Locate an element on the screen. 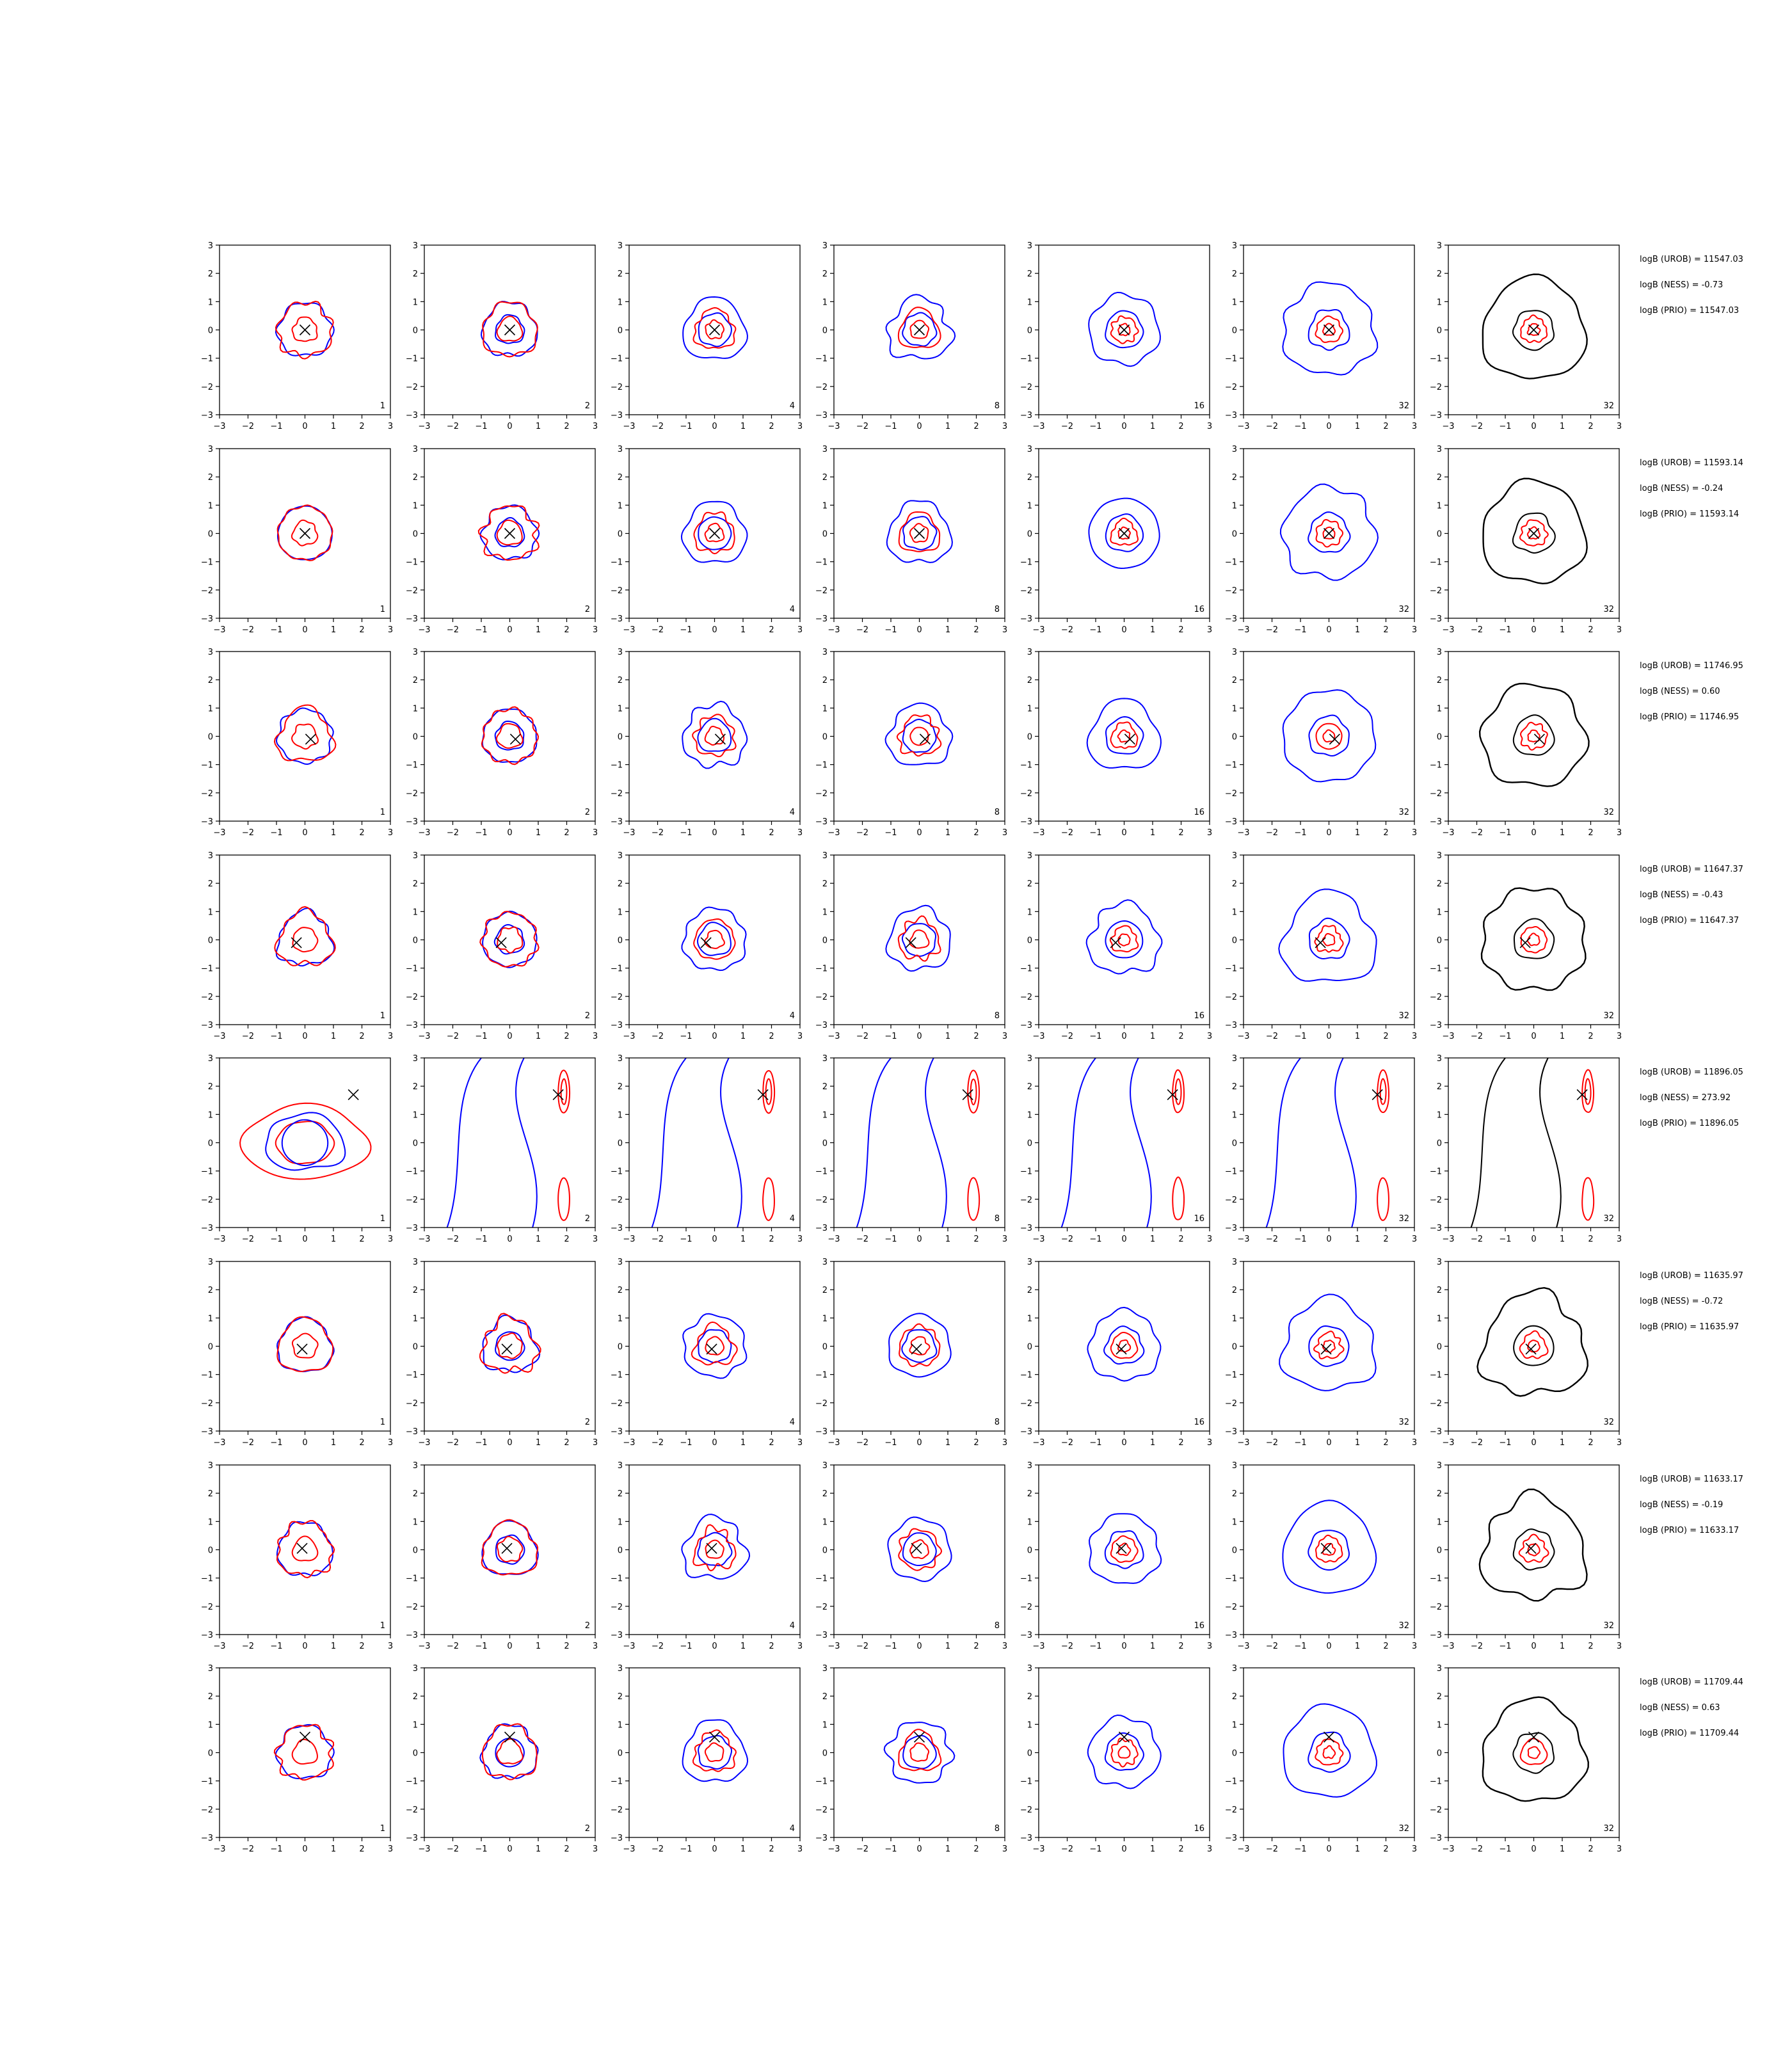  logb-annotation: logB (PRIO) = 11633.17 is located at coordinates (1689, 1530).